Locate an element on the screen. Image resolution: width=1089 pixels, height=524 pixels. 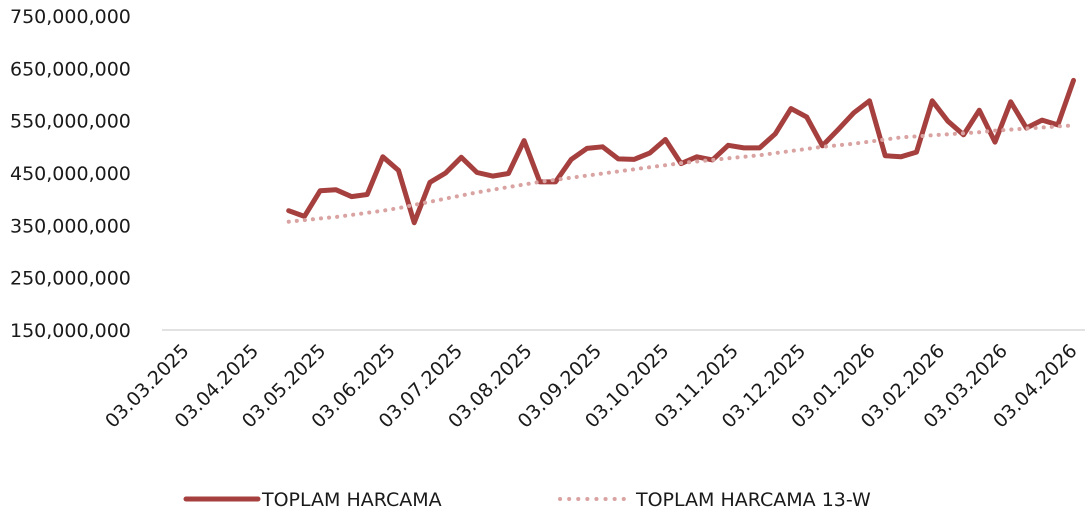
series-line is located at coordinates (681, 173).